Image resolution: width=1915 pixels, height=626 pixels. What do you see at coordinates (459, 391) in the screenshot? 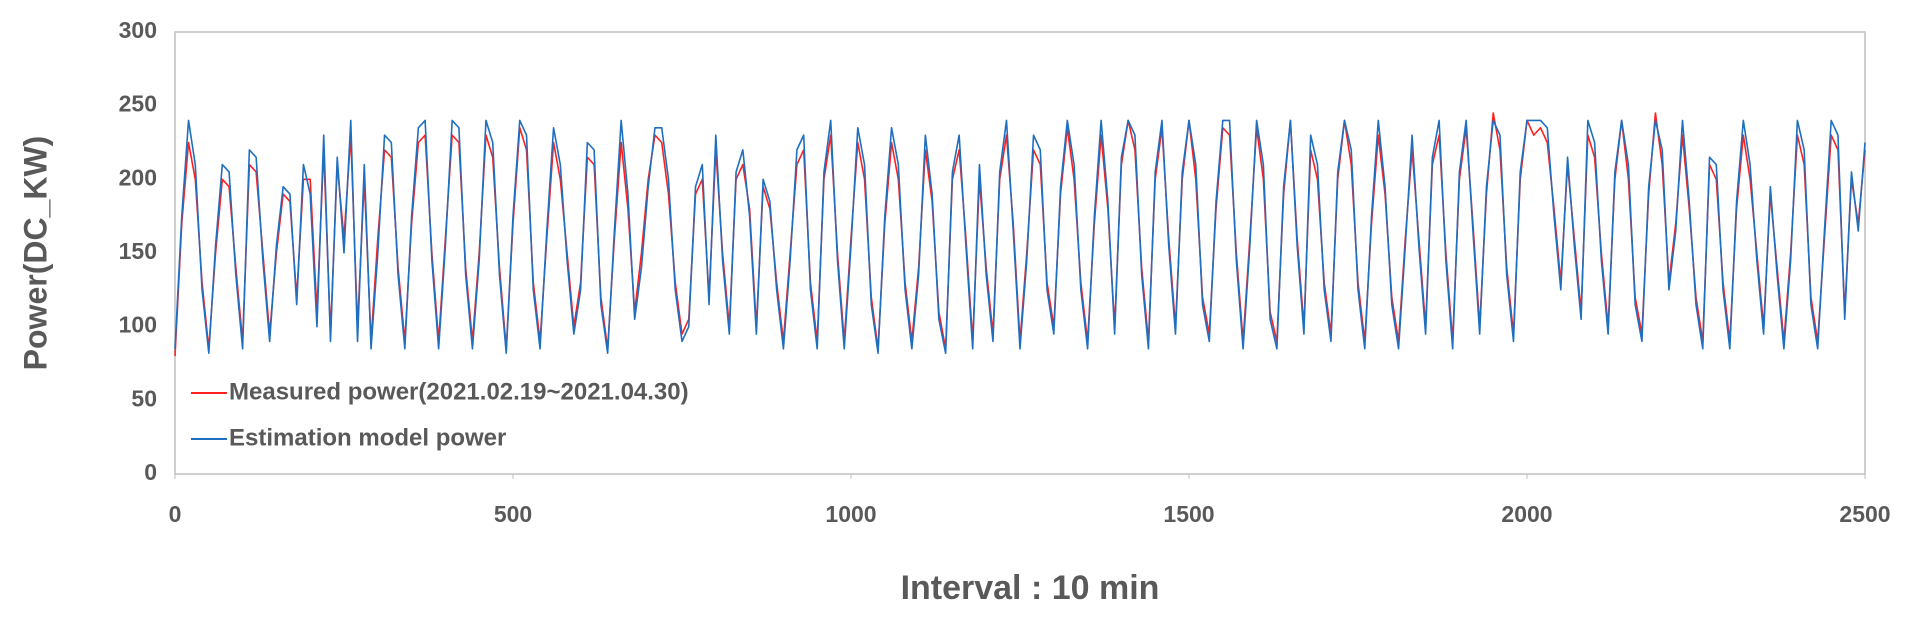
I see `legend-label: Measured power(2021.02.19~2021.04.30)` at bounding box center [459, 391].